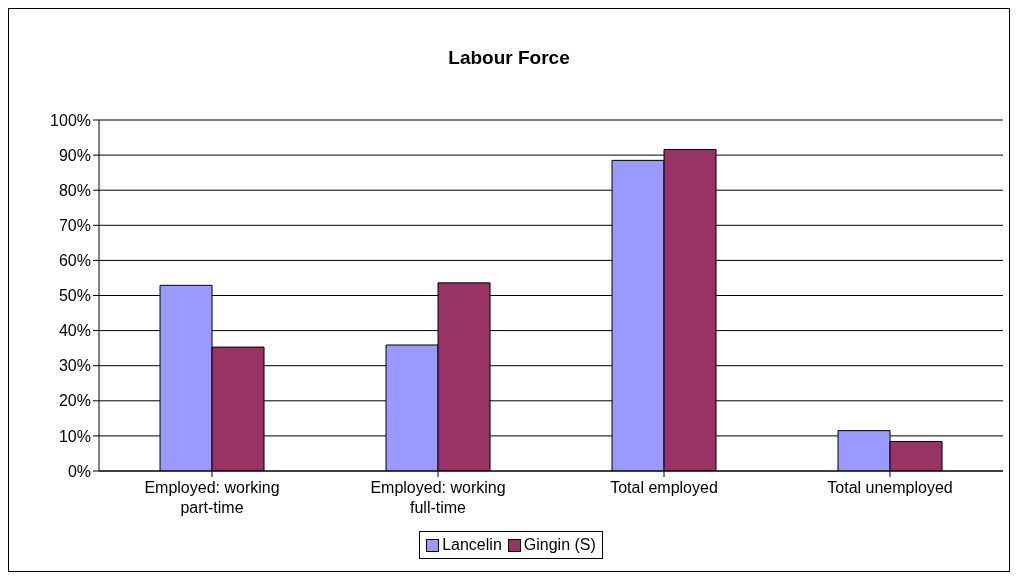  What do you see at coordinates (74, 225) in the screenshot?
I see `y-tick-label: 70%` at bounding box center [74, 225].